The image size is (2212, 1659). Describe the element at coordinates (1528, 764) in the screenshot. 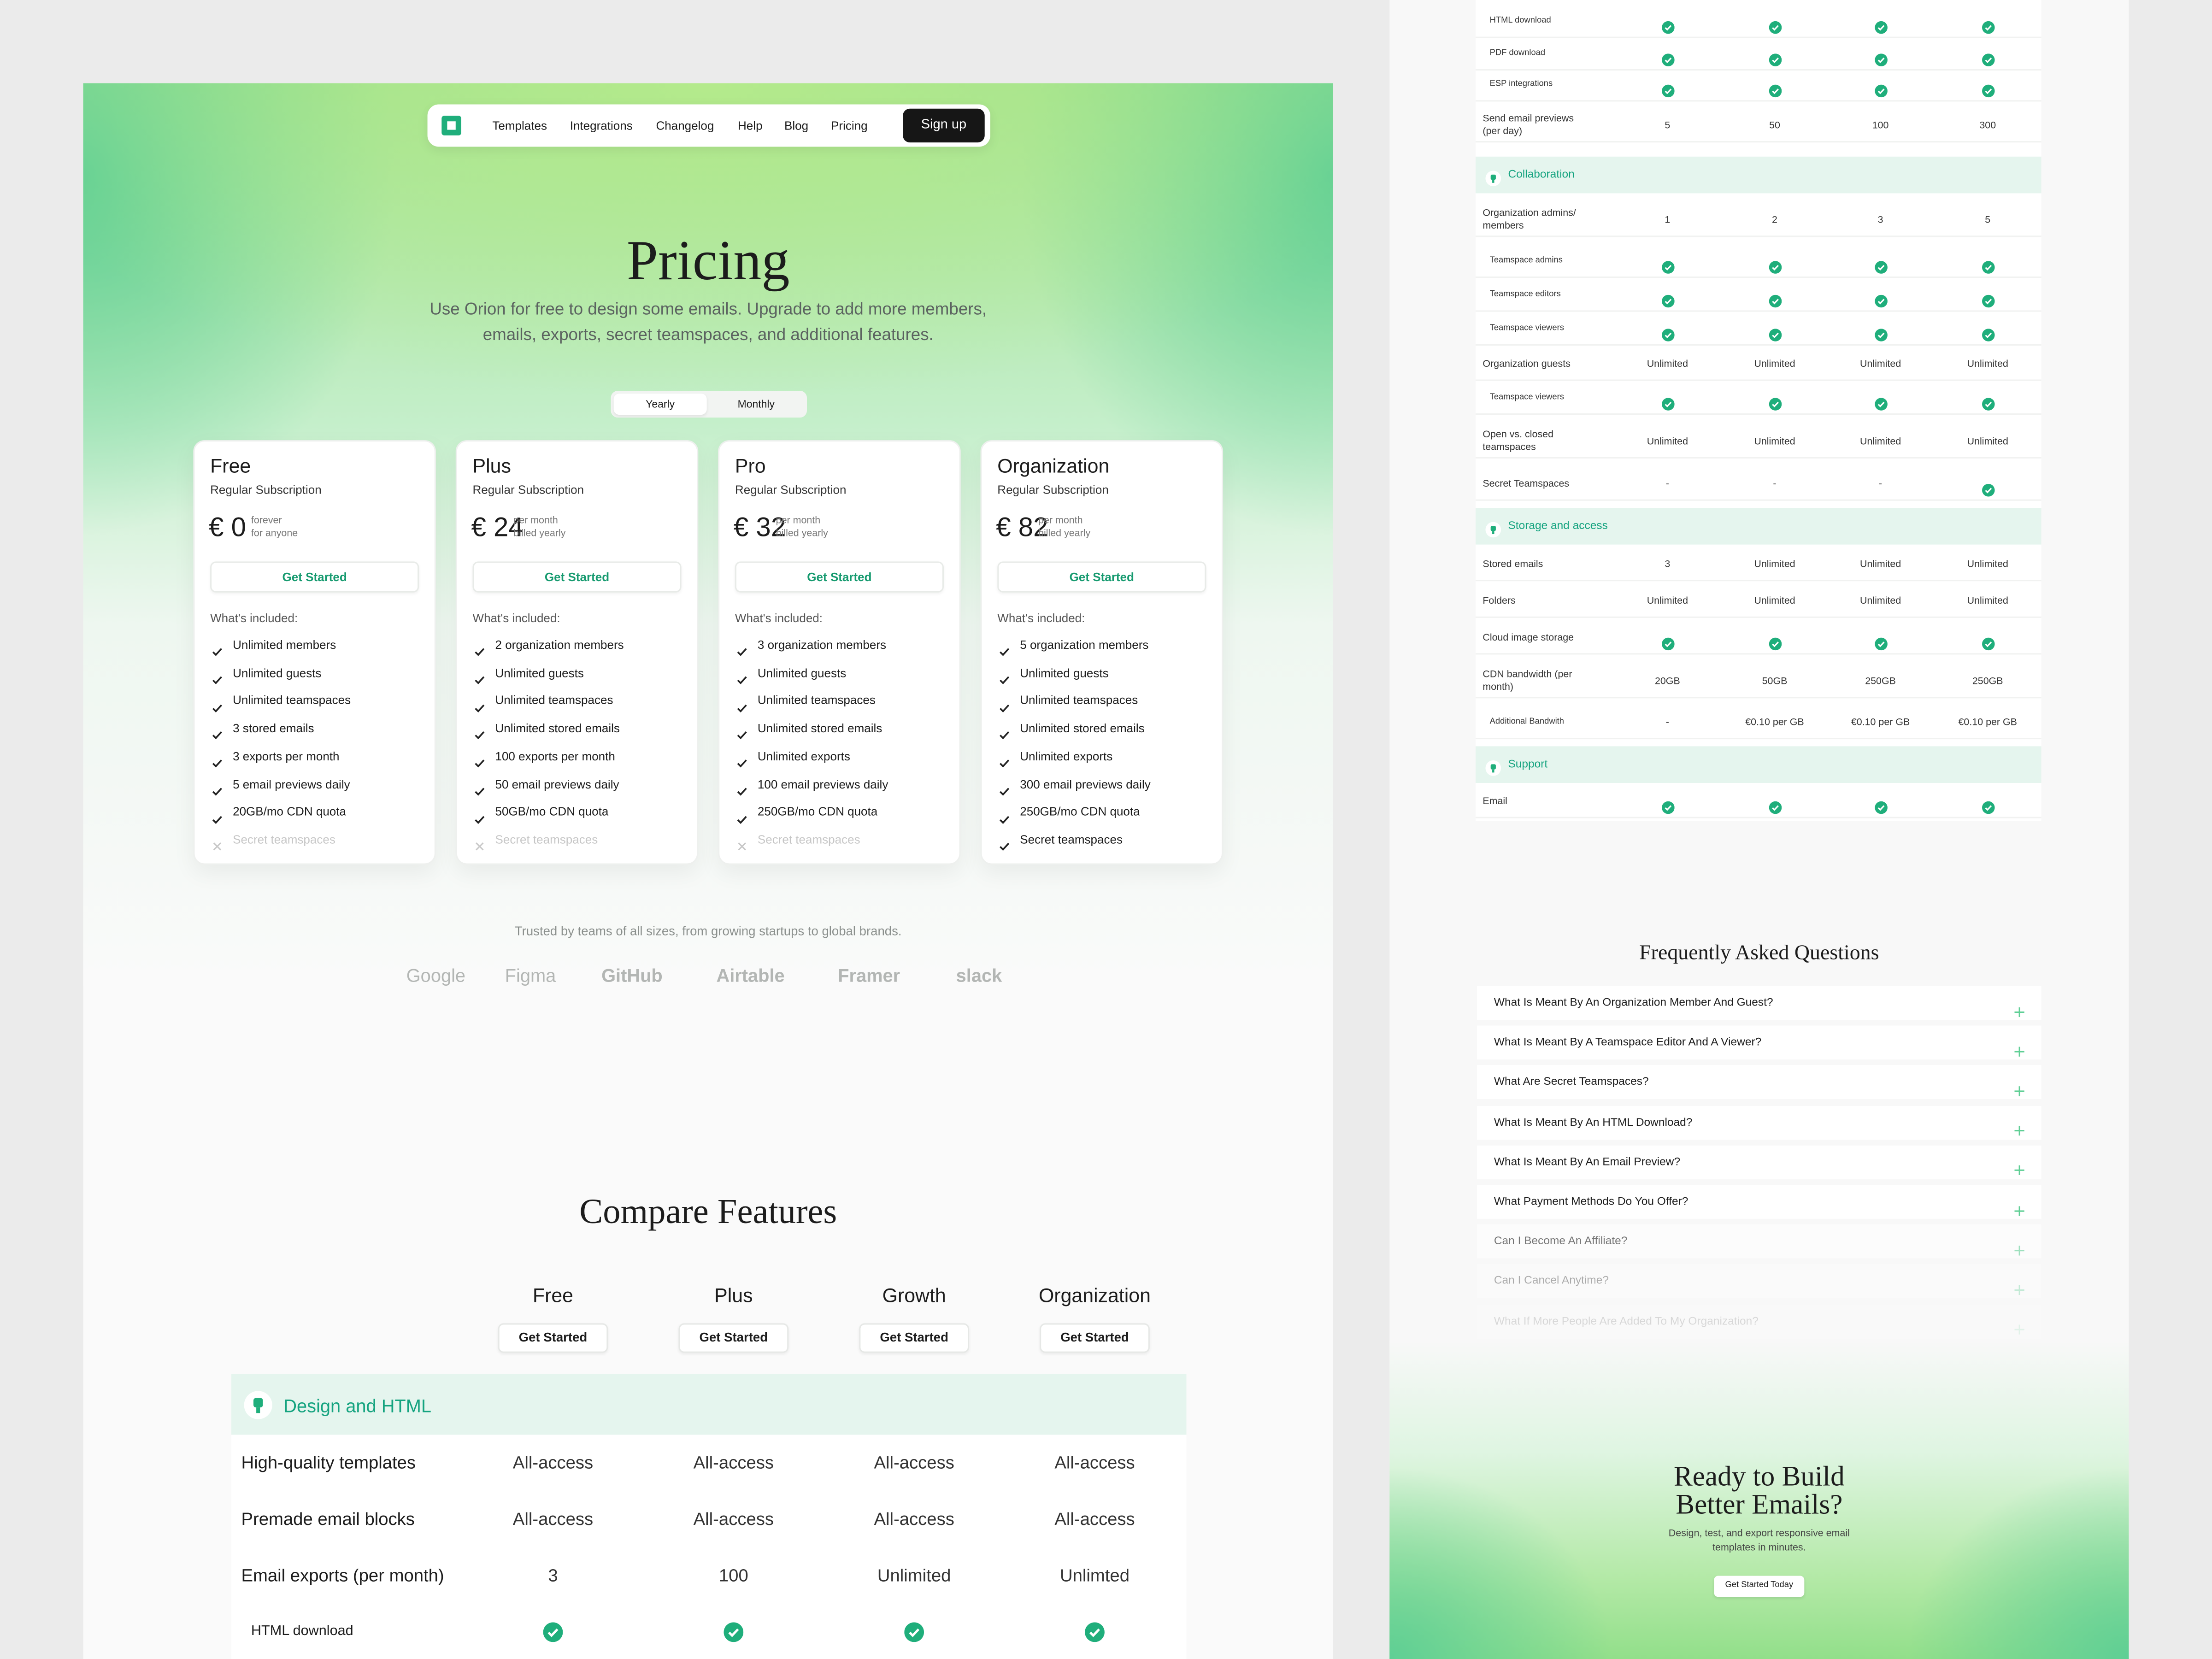

I see `section-title: Support` at that location.